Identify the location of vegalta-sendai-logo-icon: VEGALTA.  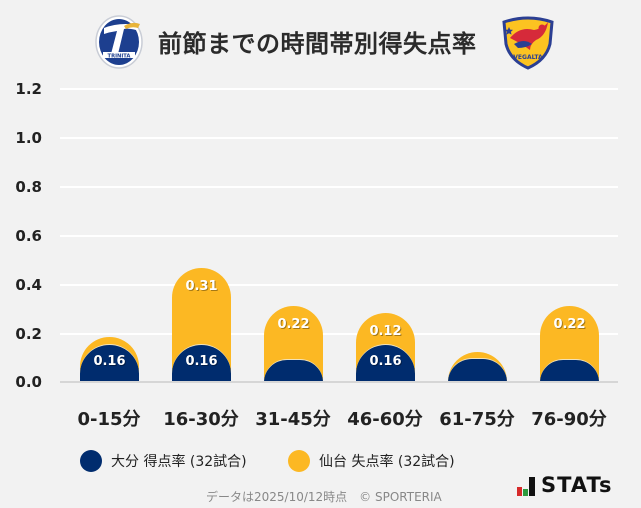
(528, 43).